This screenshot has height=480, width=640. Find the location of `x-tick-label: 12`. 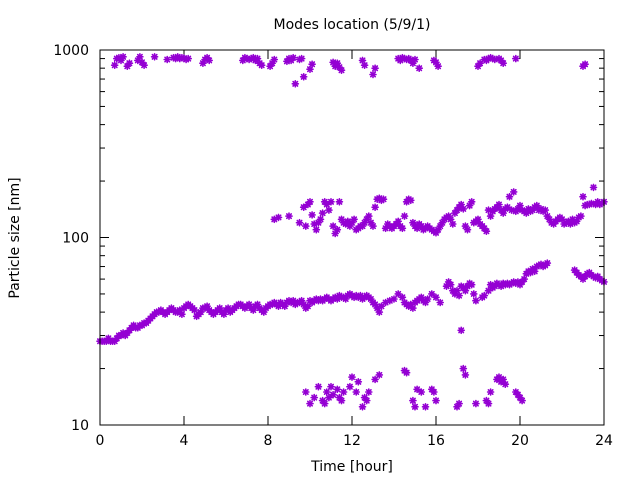

x-tick-label: 12 is located at coordinates (352, 441).